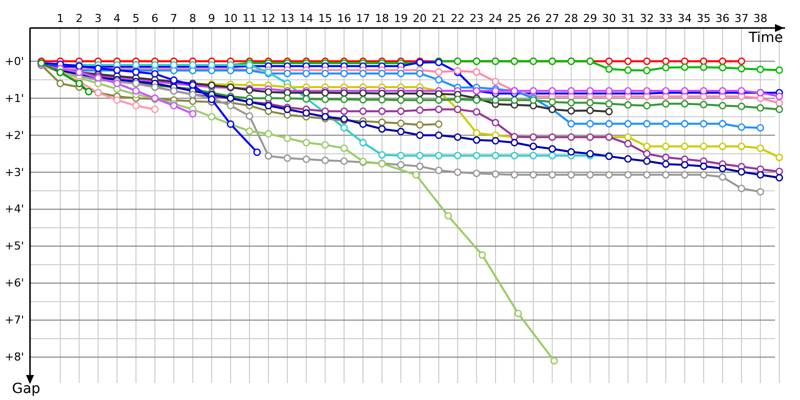 Image resolution: width=800 pixels, height=400 pixels. Describe the element at coordinates (401, 18) in the screenshot. I see `x-tick-label: 19` at that location.